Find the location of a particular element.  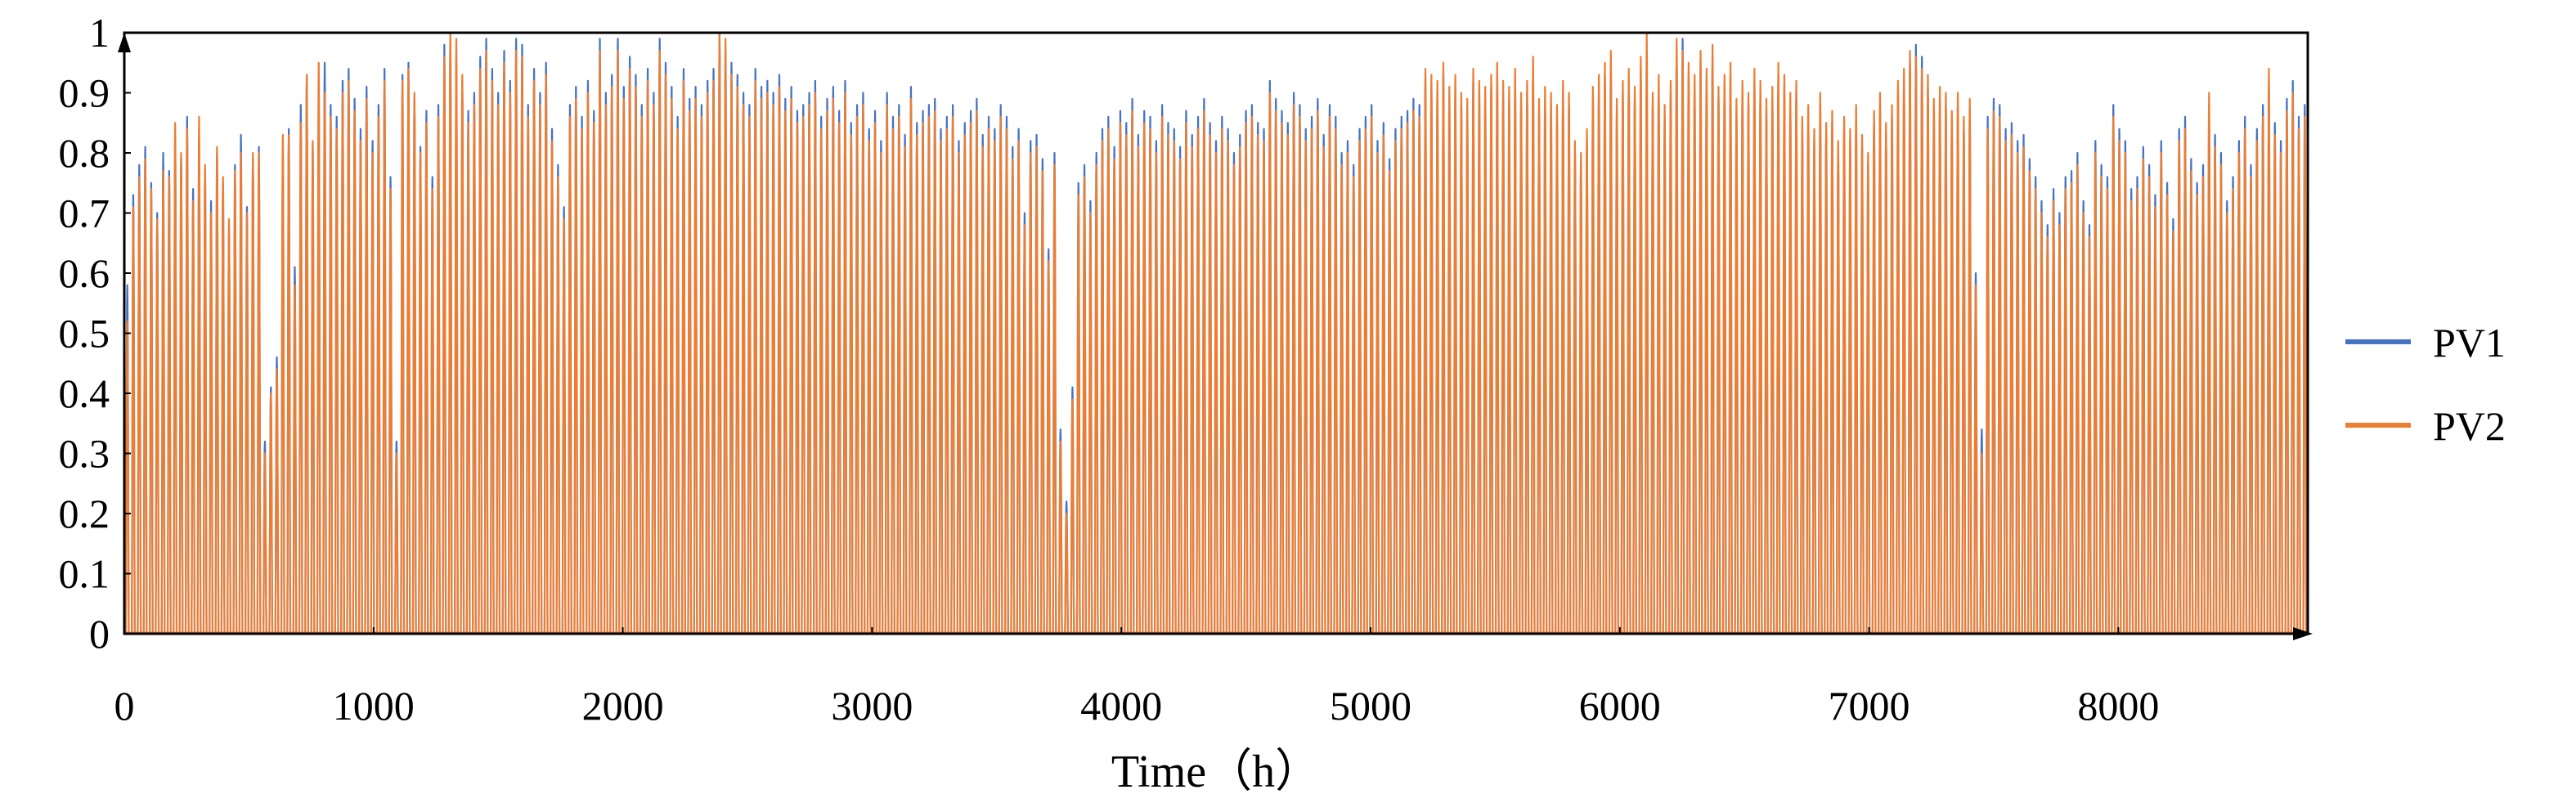

y-tick-label: 0.4 is located at coordinates (85, 393).